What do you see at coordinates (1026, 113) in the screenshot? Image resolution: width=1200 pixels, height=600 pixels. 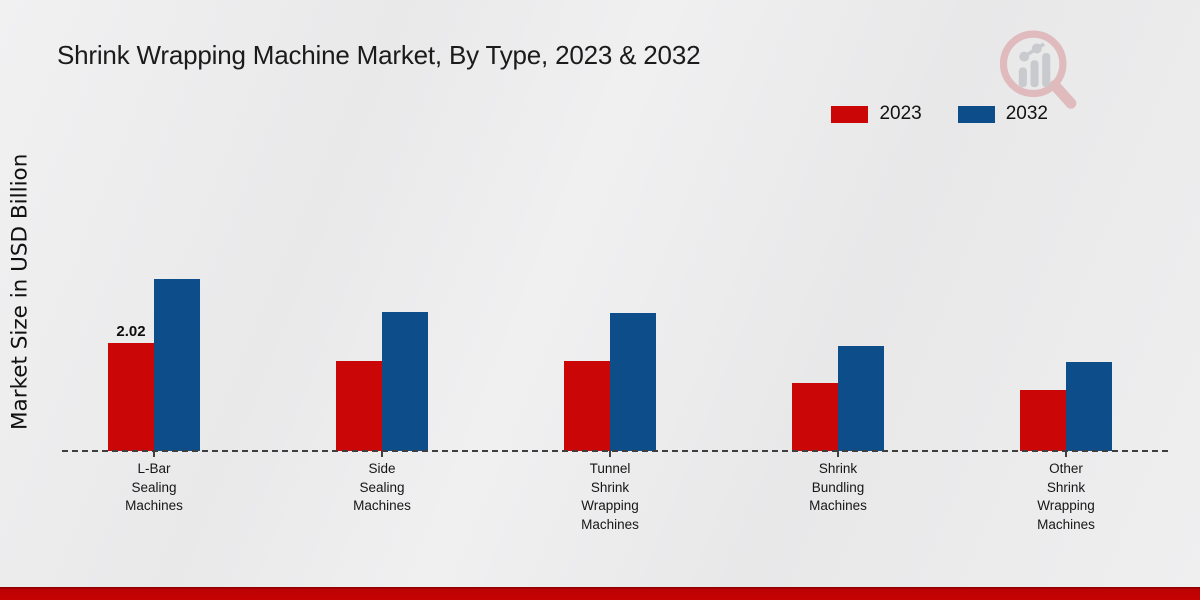 I see `legend-label: 2032` at bounding box center [1026, 113].